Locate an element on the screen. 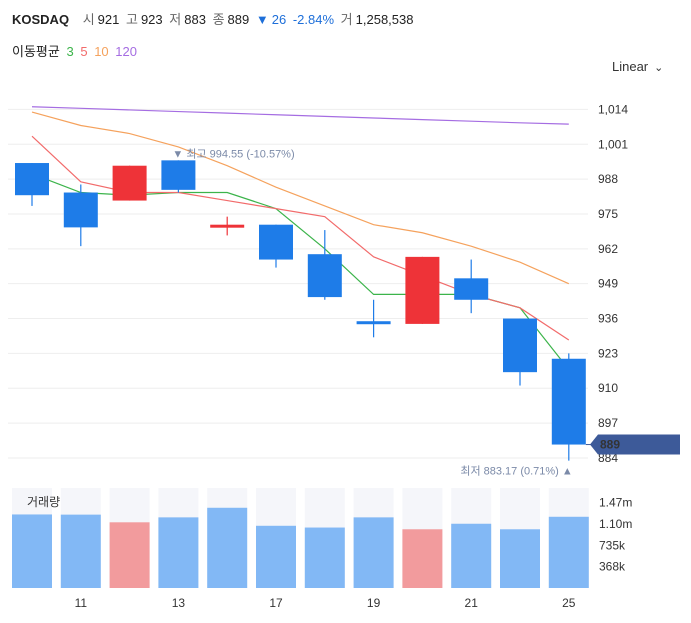  volume-value: 1,258,538 is located at coordinates (384, 19).